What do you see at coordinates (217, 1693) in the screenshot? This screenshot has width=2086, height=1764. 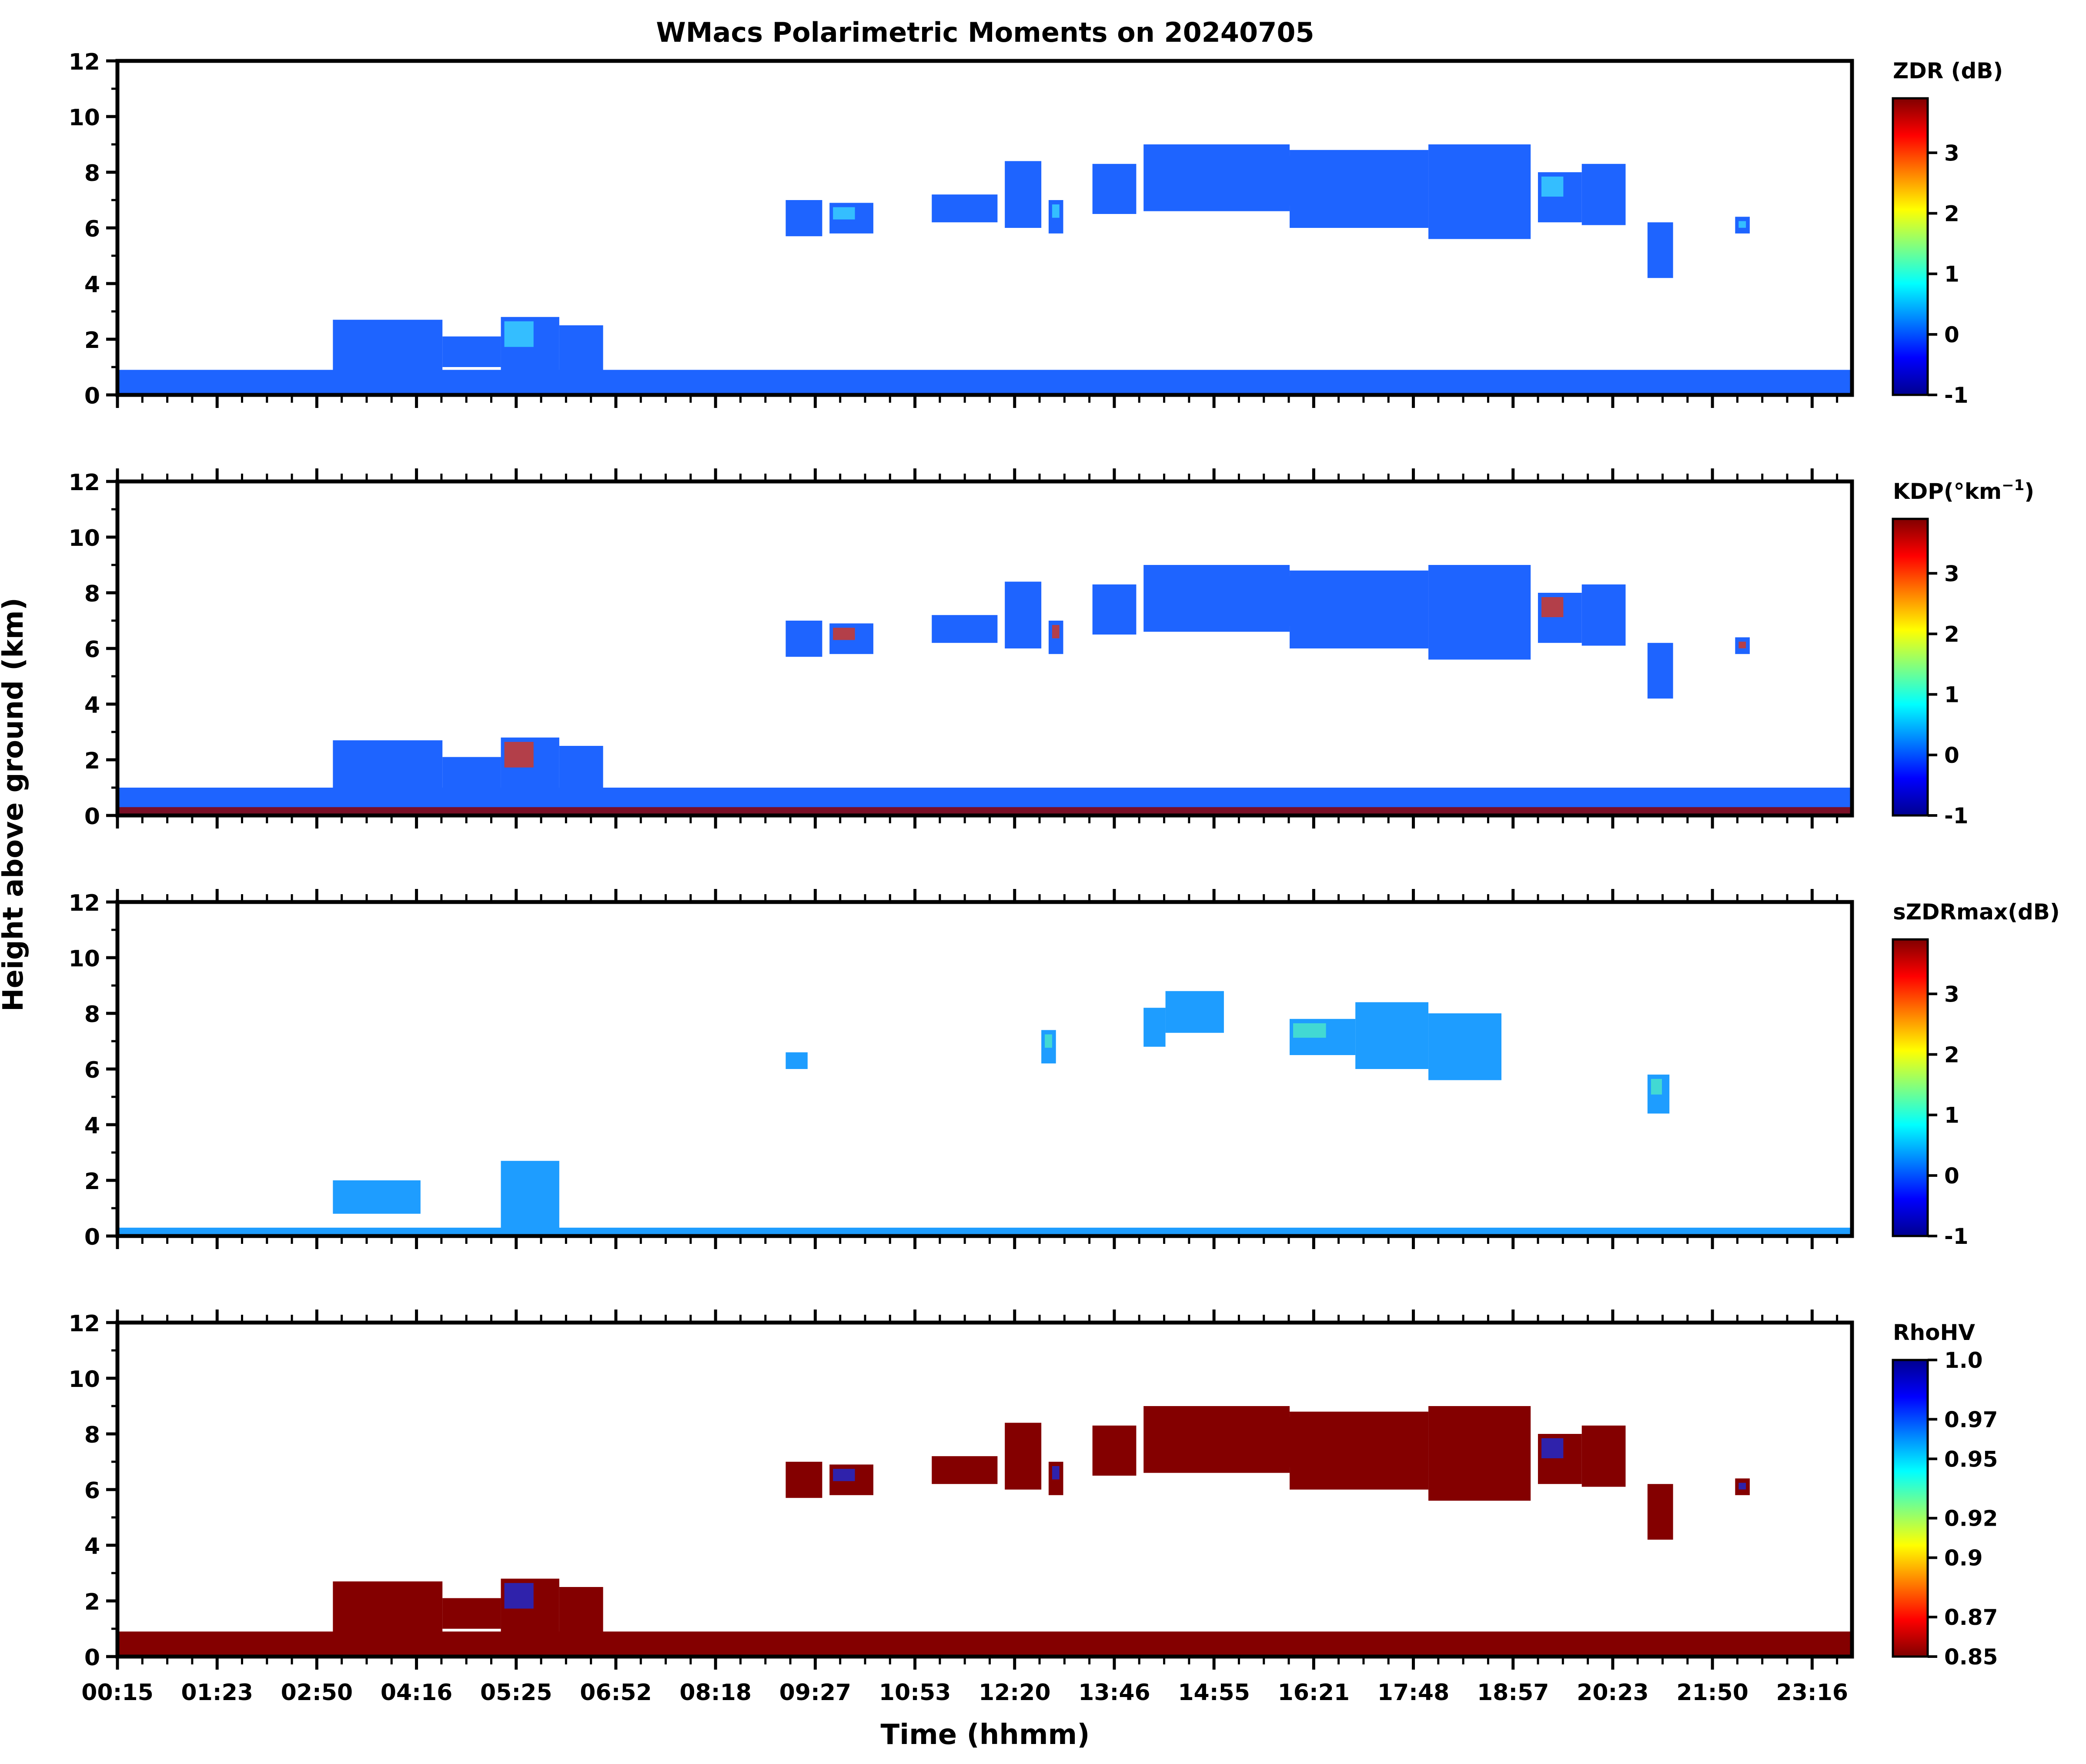 I see `x-tick-label: 01:23` at bounding box center [217, 1693].